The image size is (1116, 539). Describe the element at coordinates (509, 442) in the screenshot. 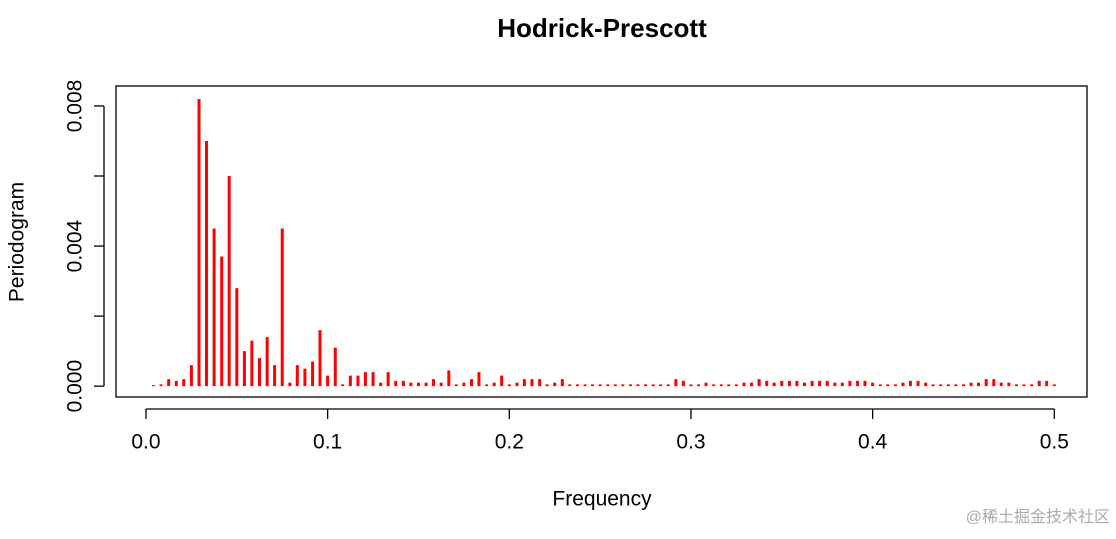

I see `x-tick-label: 0.2` at that location.